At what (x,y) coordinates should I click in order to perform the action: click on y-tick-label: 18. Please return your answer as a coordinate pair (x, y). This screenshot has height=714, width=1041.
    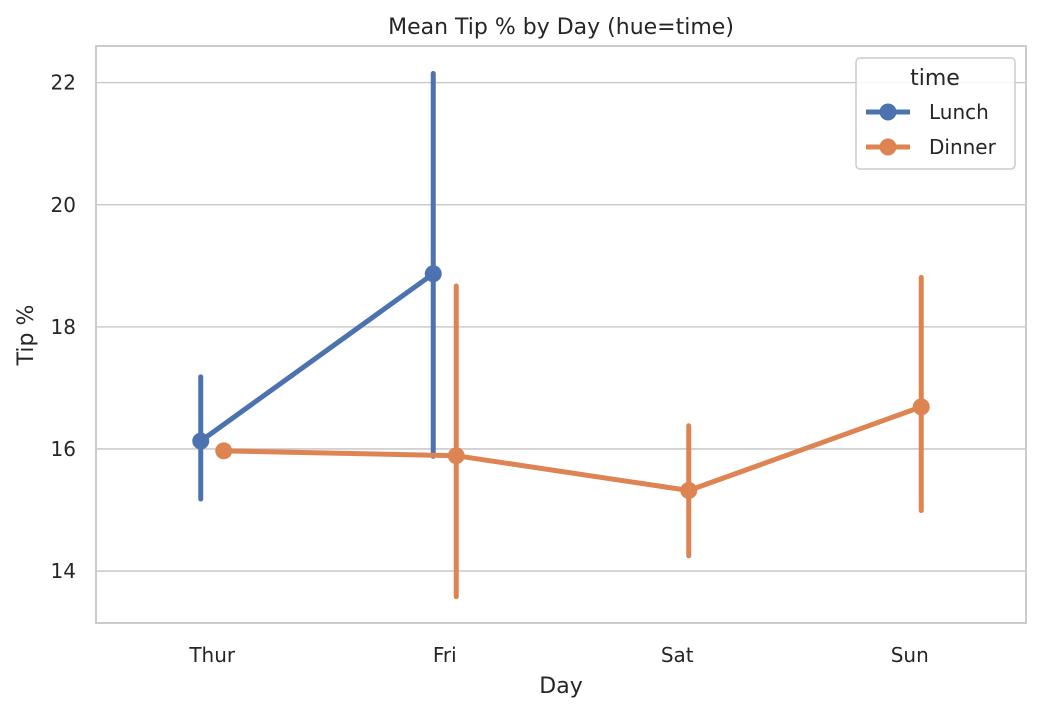
    Looking at the image, I should click on (63, 327).